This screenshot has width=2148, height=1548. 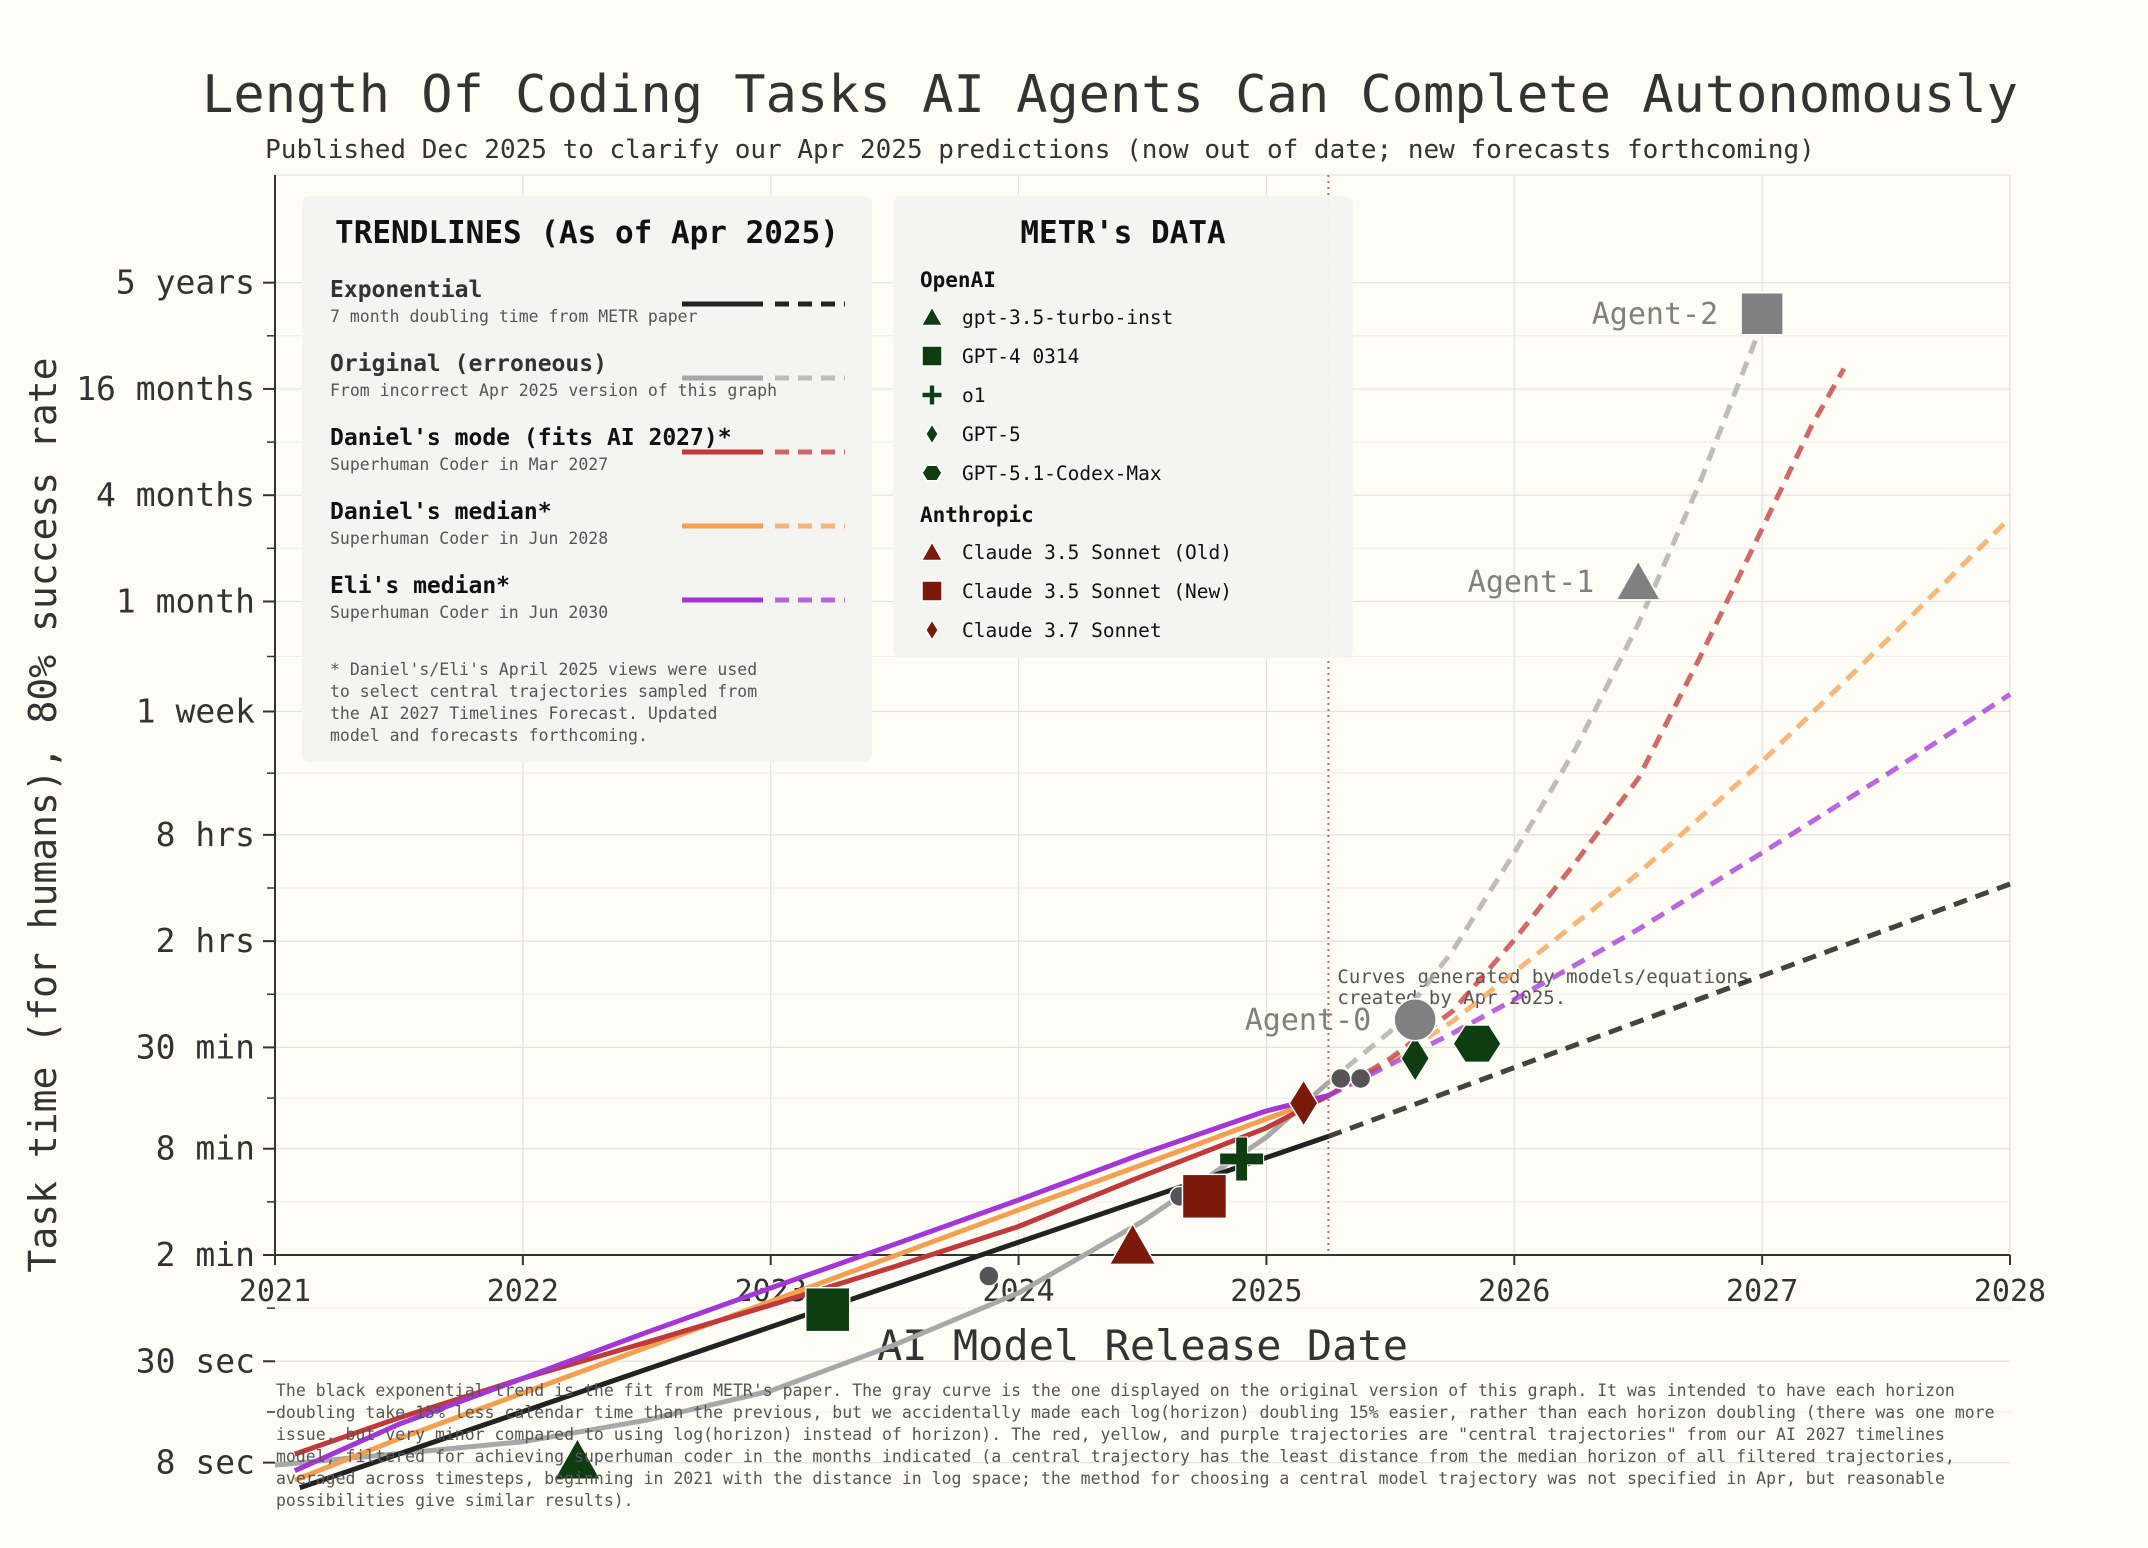 What do you see at coordinates (1062, 630) in the screenshot?
I see `data-legend-label: Claude 3.7 Sonnet` at bounding box center [1062, 630].